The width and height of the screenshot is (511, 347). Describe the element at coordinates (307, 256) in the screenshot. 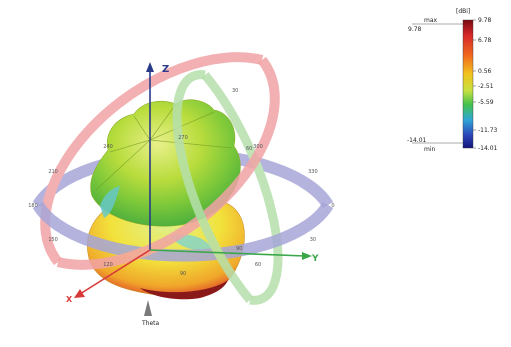

I see `y-axis-arrow` at that location.